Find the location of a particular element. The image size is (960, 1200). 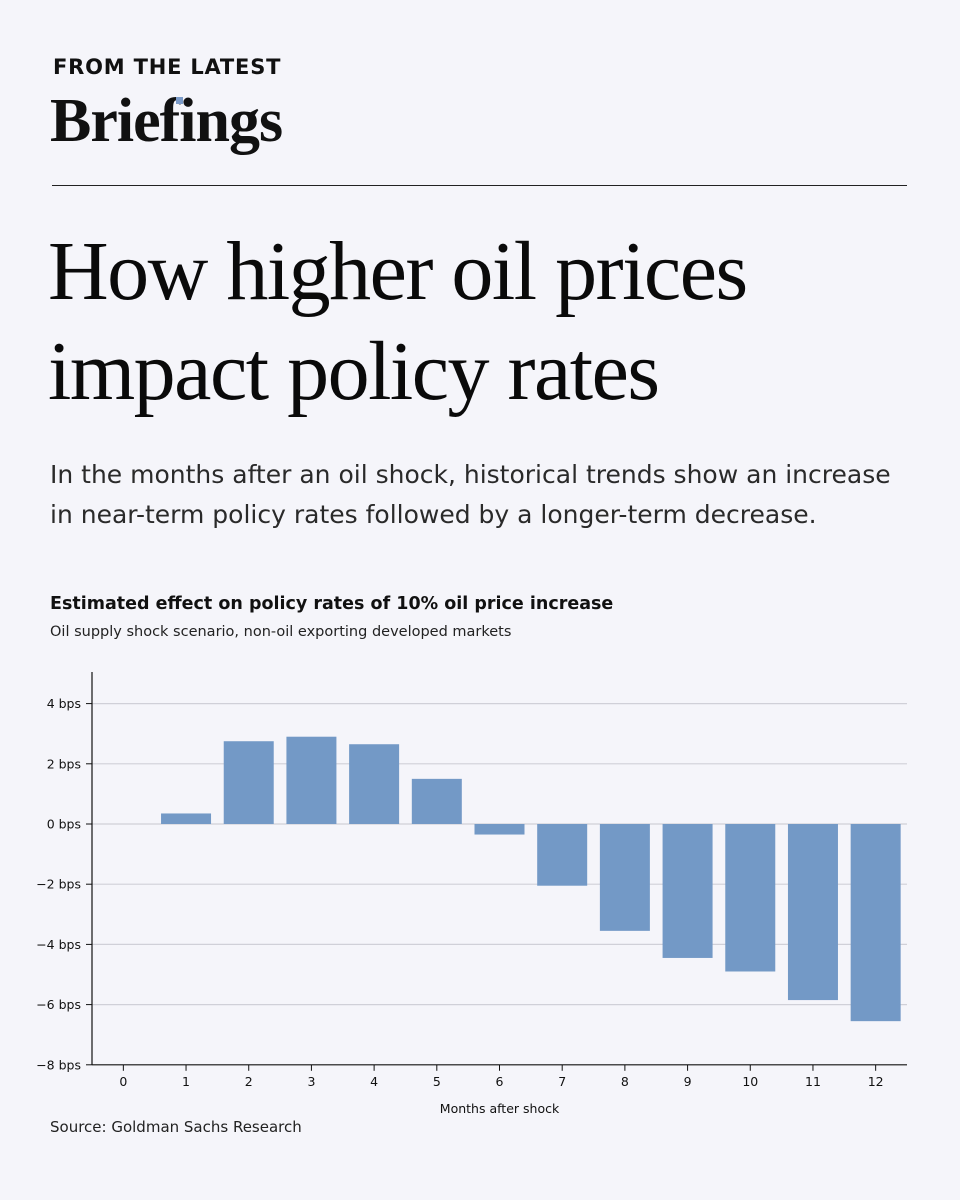

x-axis-label: Months after shock is located at coordinates (500, 1108).